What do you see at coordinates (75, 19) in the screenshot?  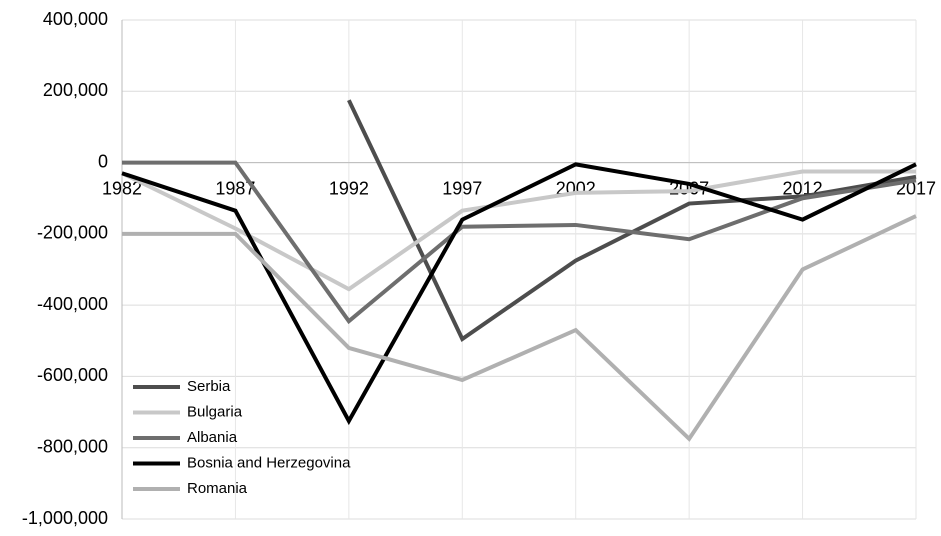 I see `y-tick-label: 400,000` at bounding box center [75, 19].